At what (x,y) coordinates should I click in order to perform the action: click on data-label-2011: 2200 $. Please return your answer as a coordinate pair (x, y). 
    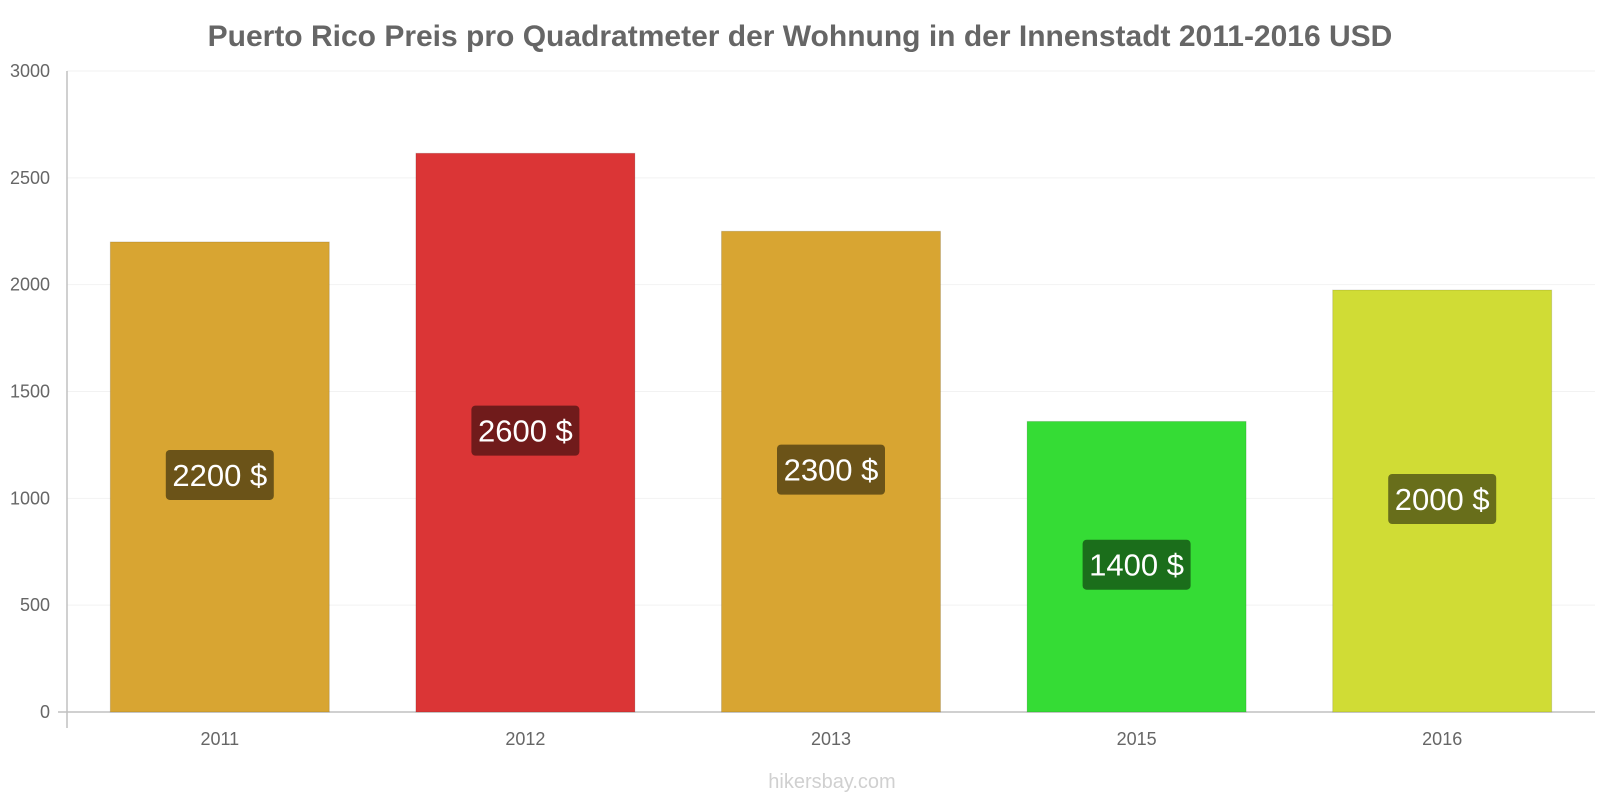
    Looking at the image, I should click on (219, 474).